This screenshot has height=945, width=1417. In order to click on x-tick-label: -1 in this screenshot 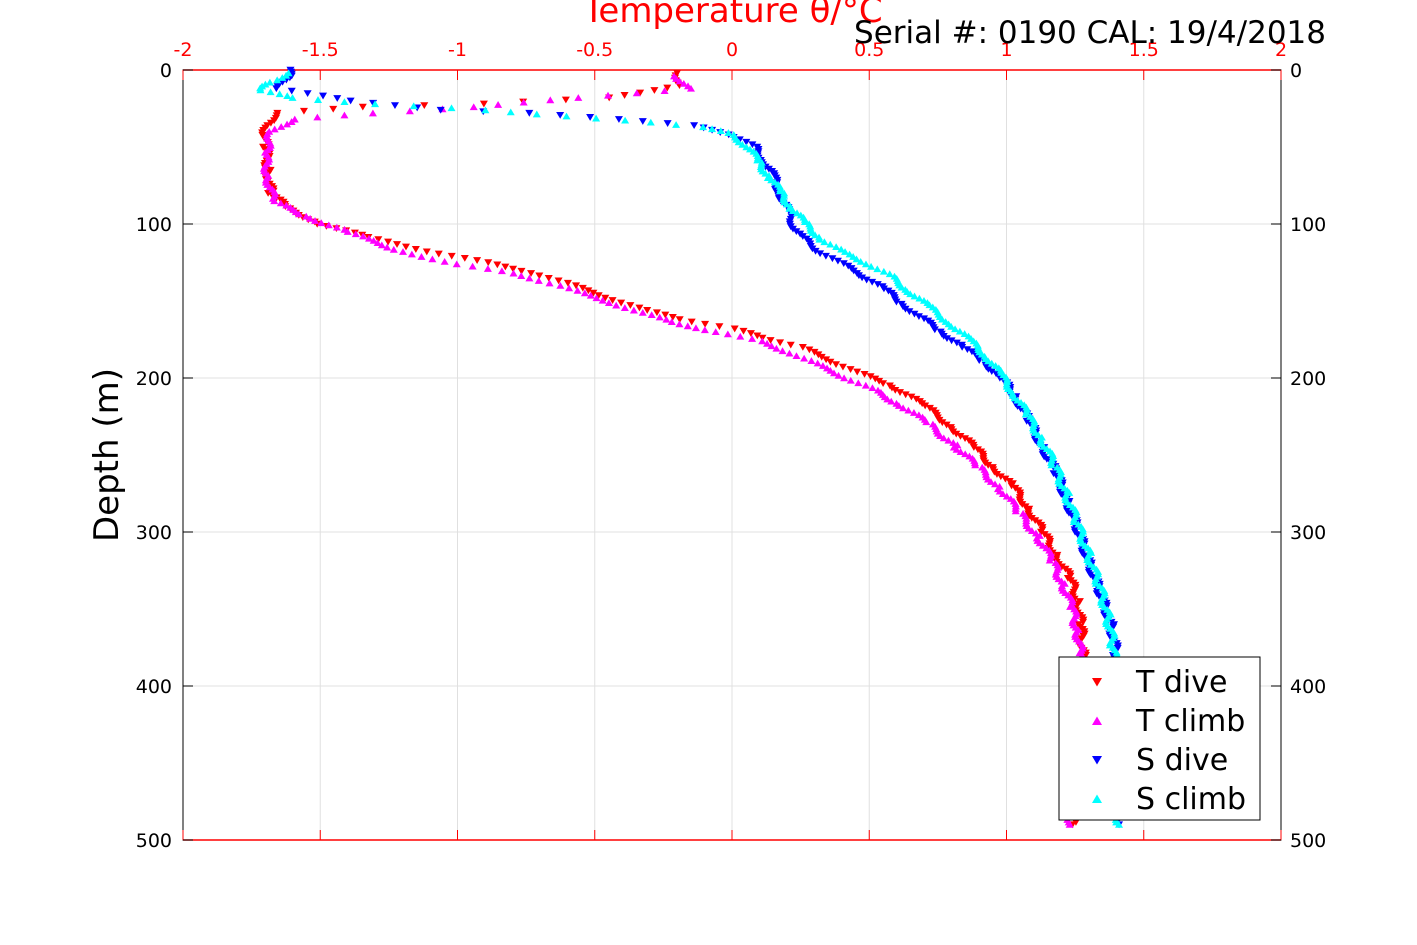, I will do `click(457, 50)`.